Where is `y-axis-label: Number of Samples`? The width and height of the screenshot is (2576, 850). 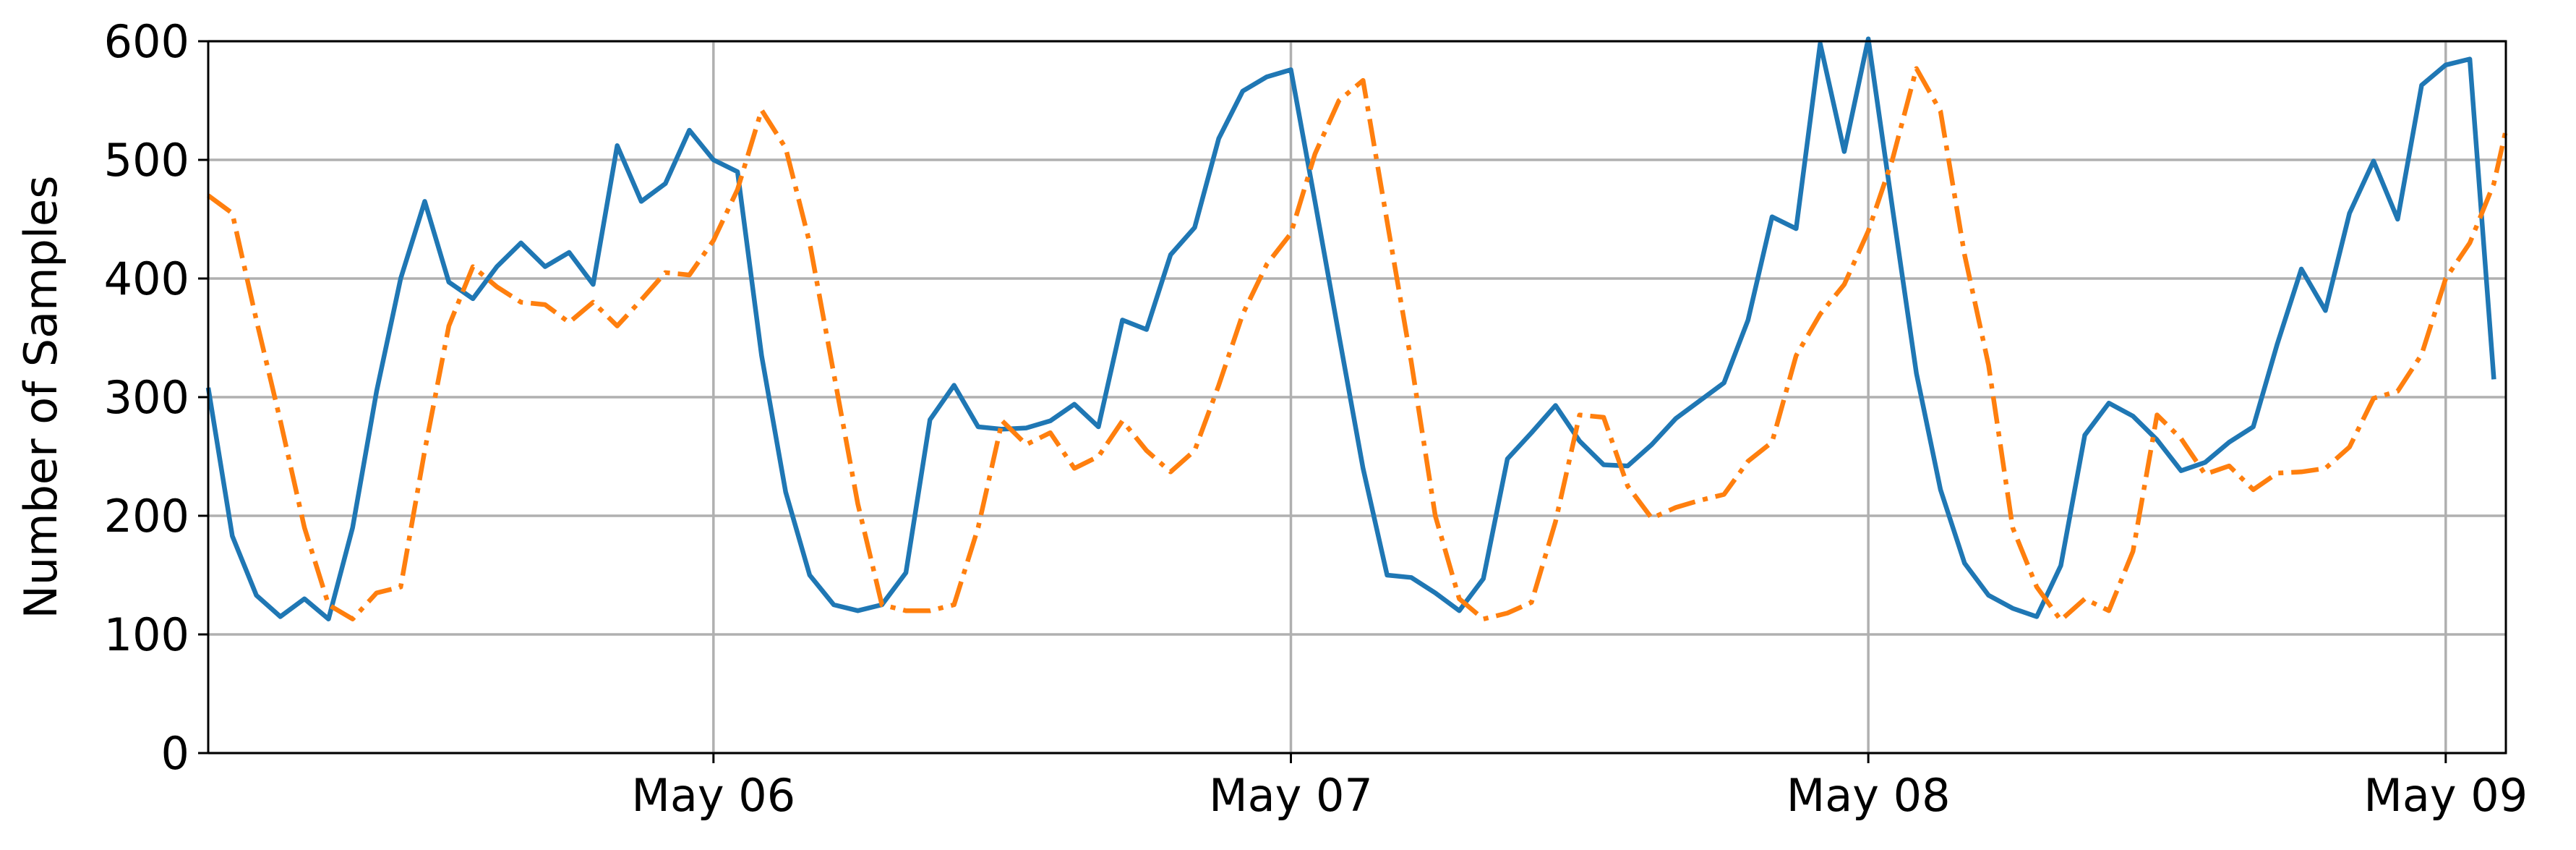 y-axis-label: Number of Samples is located at coordinates (40, 397).